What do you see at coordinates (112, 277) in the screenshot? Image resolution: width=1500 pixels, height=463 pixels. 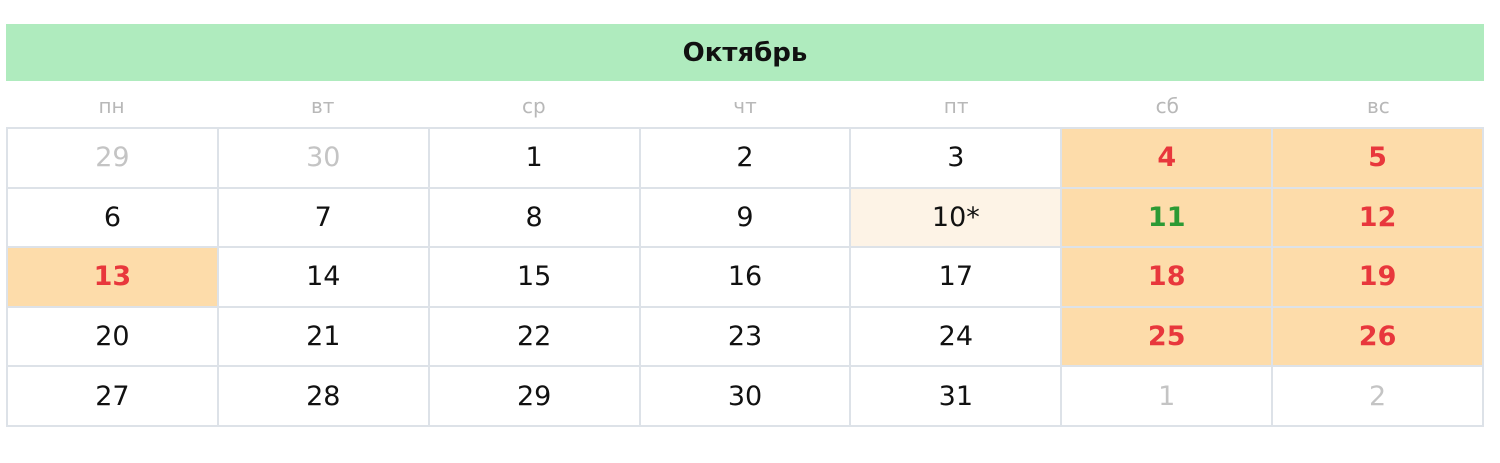 I see `day-cell-holiday: 13` at bounding box center [112, 277].